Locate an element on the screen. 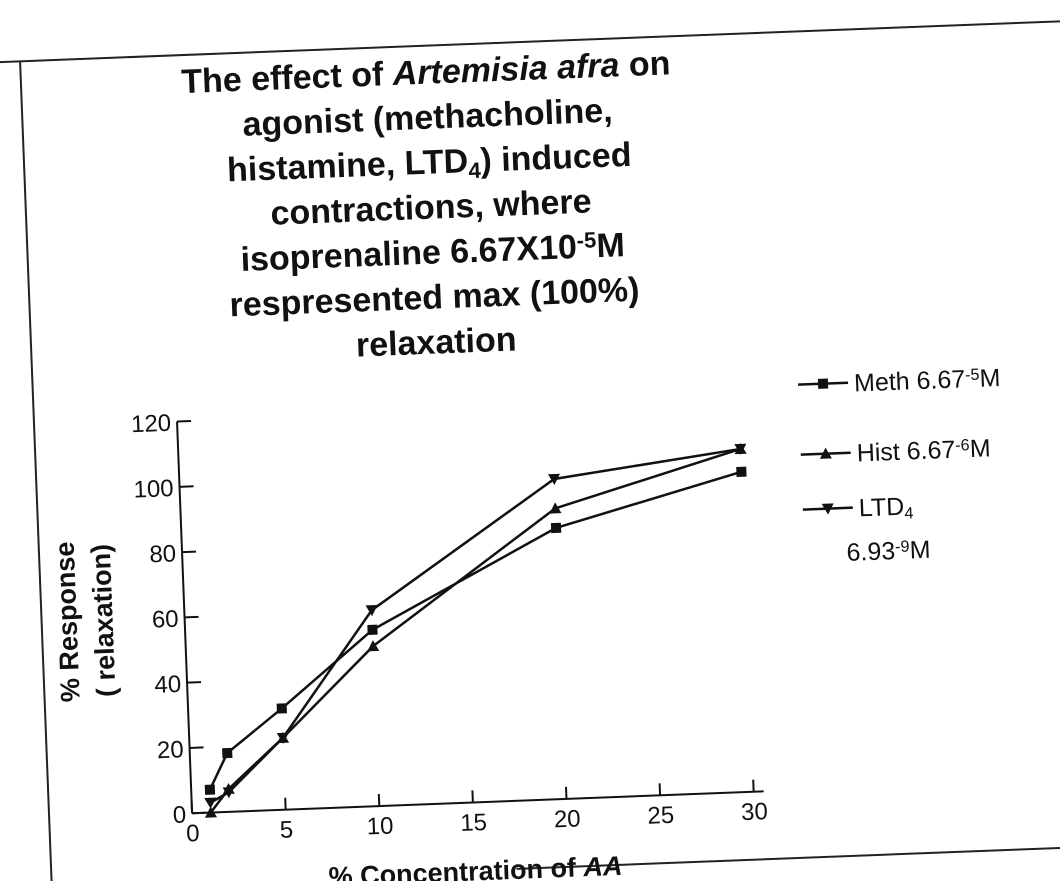  text-segment: The effect of is located at coordinates (287, 78).